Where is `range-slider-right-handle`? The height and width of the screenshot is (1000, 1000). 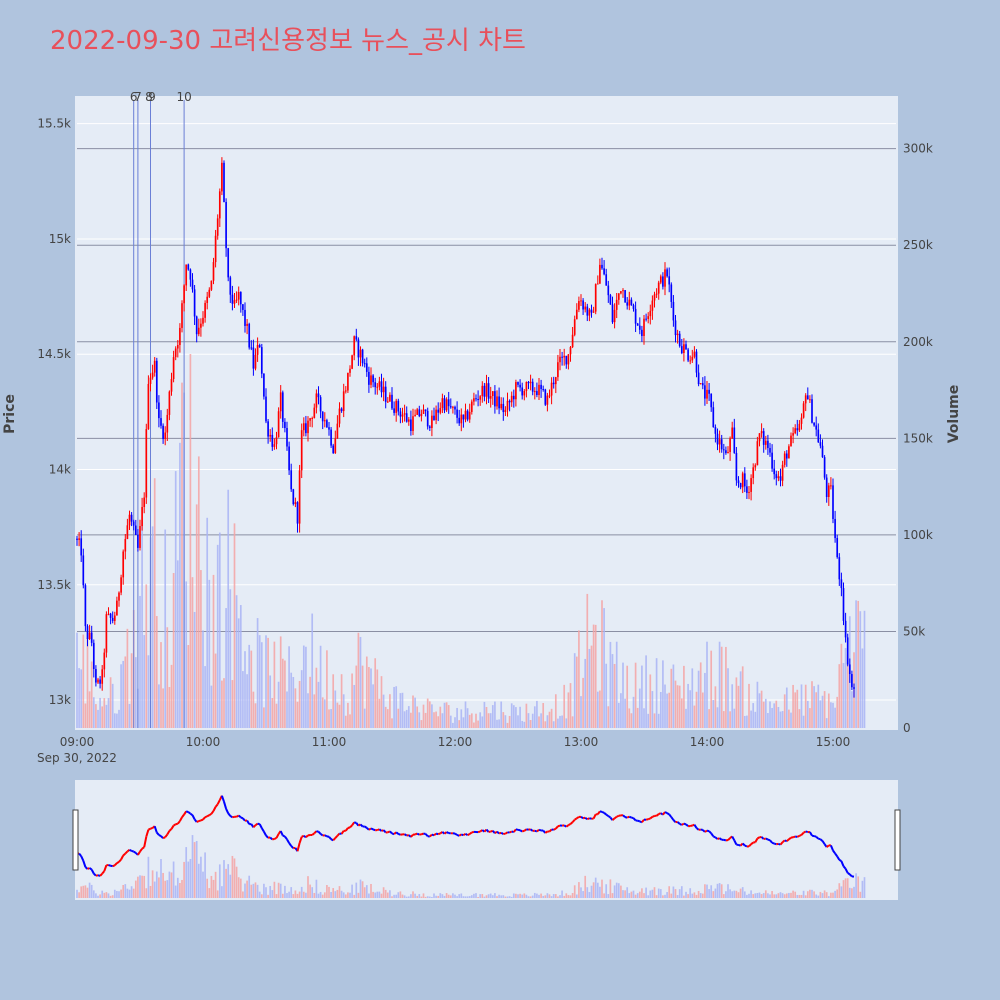
range-slider-right-handle is located at coordinates (897, 840).